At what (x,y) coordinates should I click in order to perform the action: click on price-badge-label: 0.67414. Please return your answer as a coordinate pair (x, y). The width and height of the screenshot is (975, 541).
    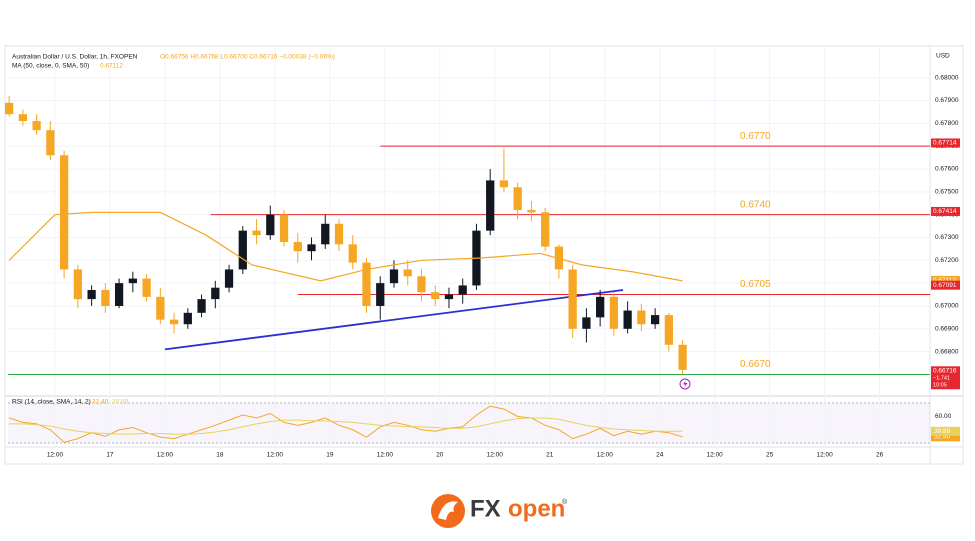
    Looking at the image, I should click on (945, 211).